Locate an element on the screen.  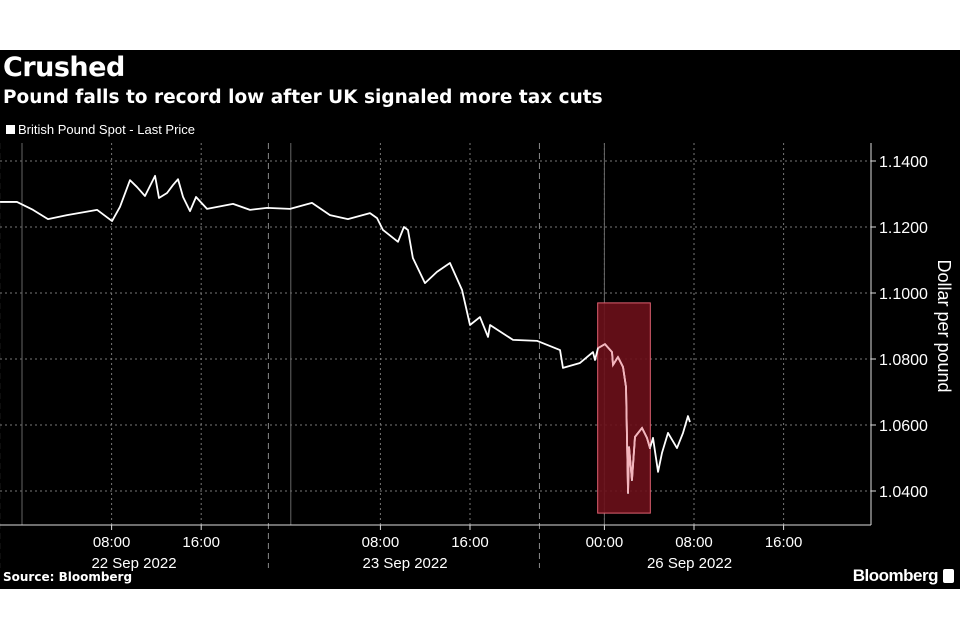
y-tick-label: 1.0800 is located at coordinates (903, 360).